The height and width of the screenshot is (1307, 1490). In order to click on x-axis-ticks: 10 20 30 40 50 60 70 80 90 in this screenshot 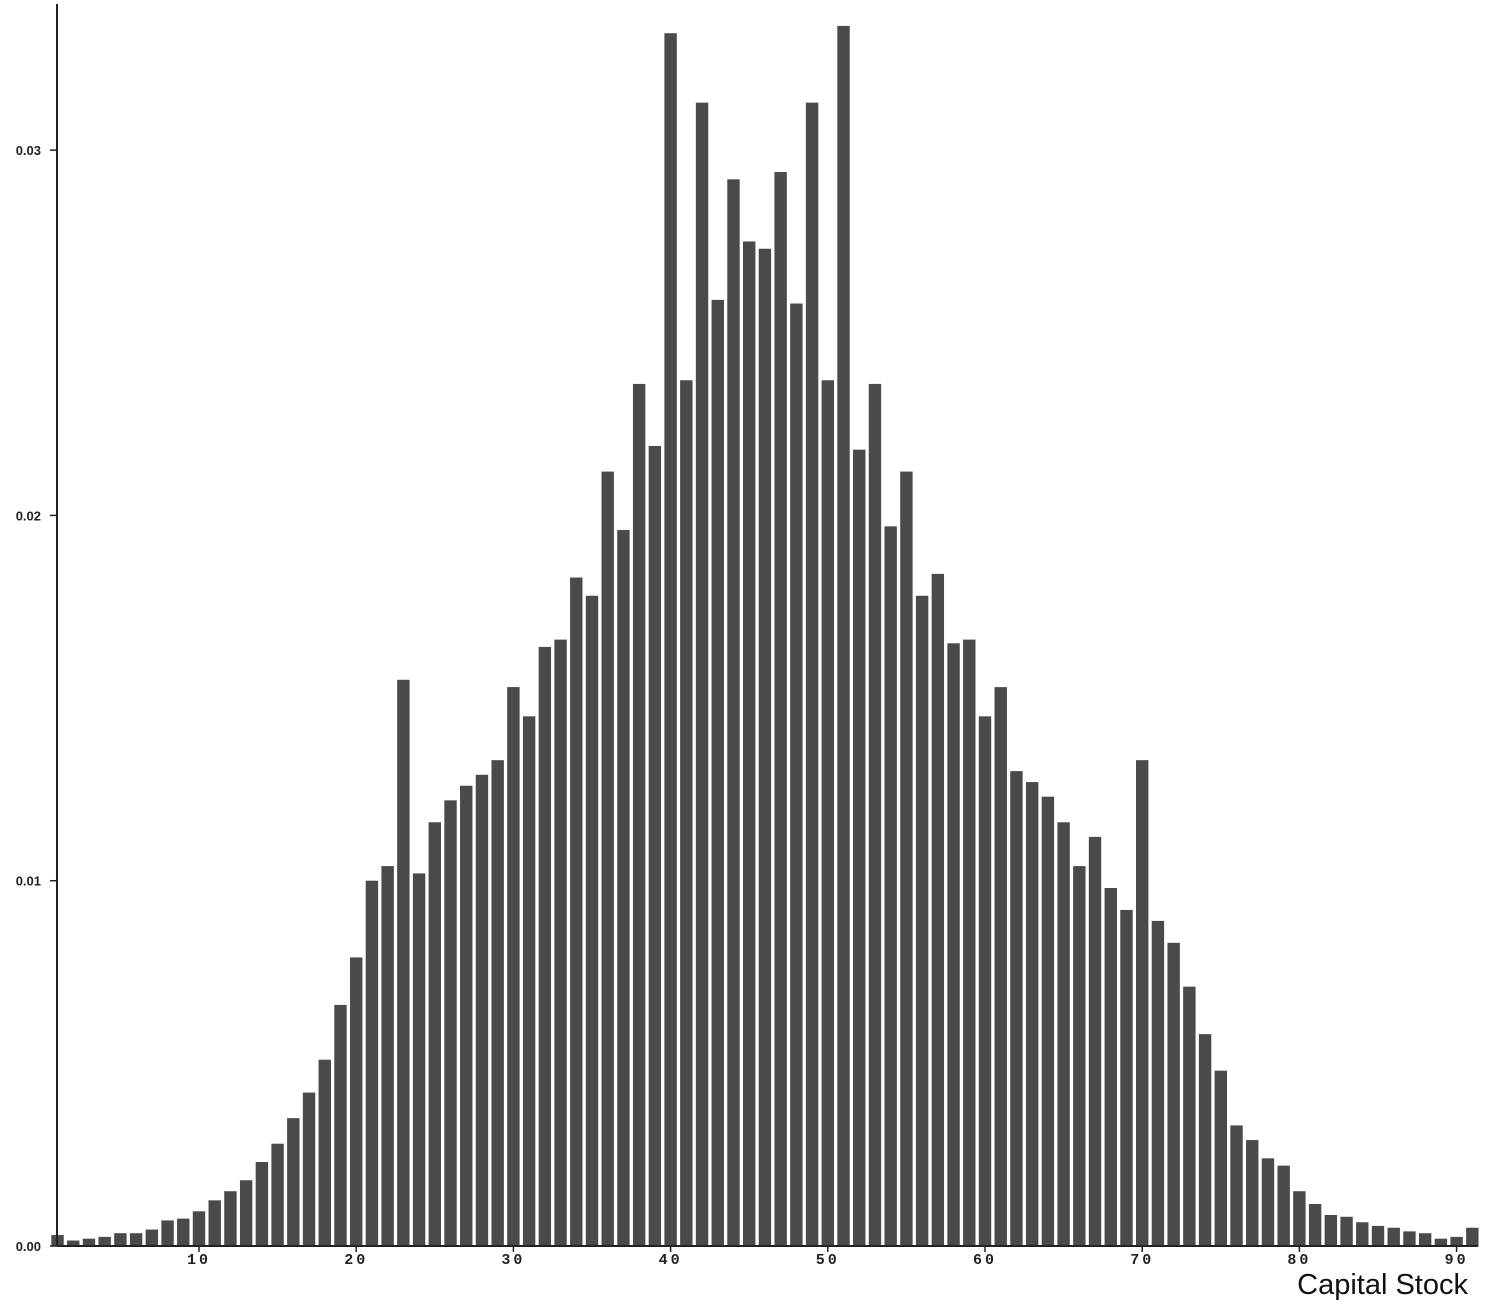, I will do `click(828, 1257)`.